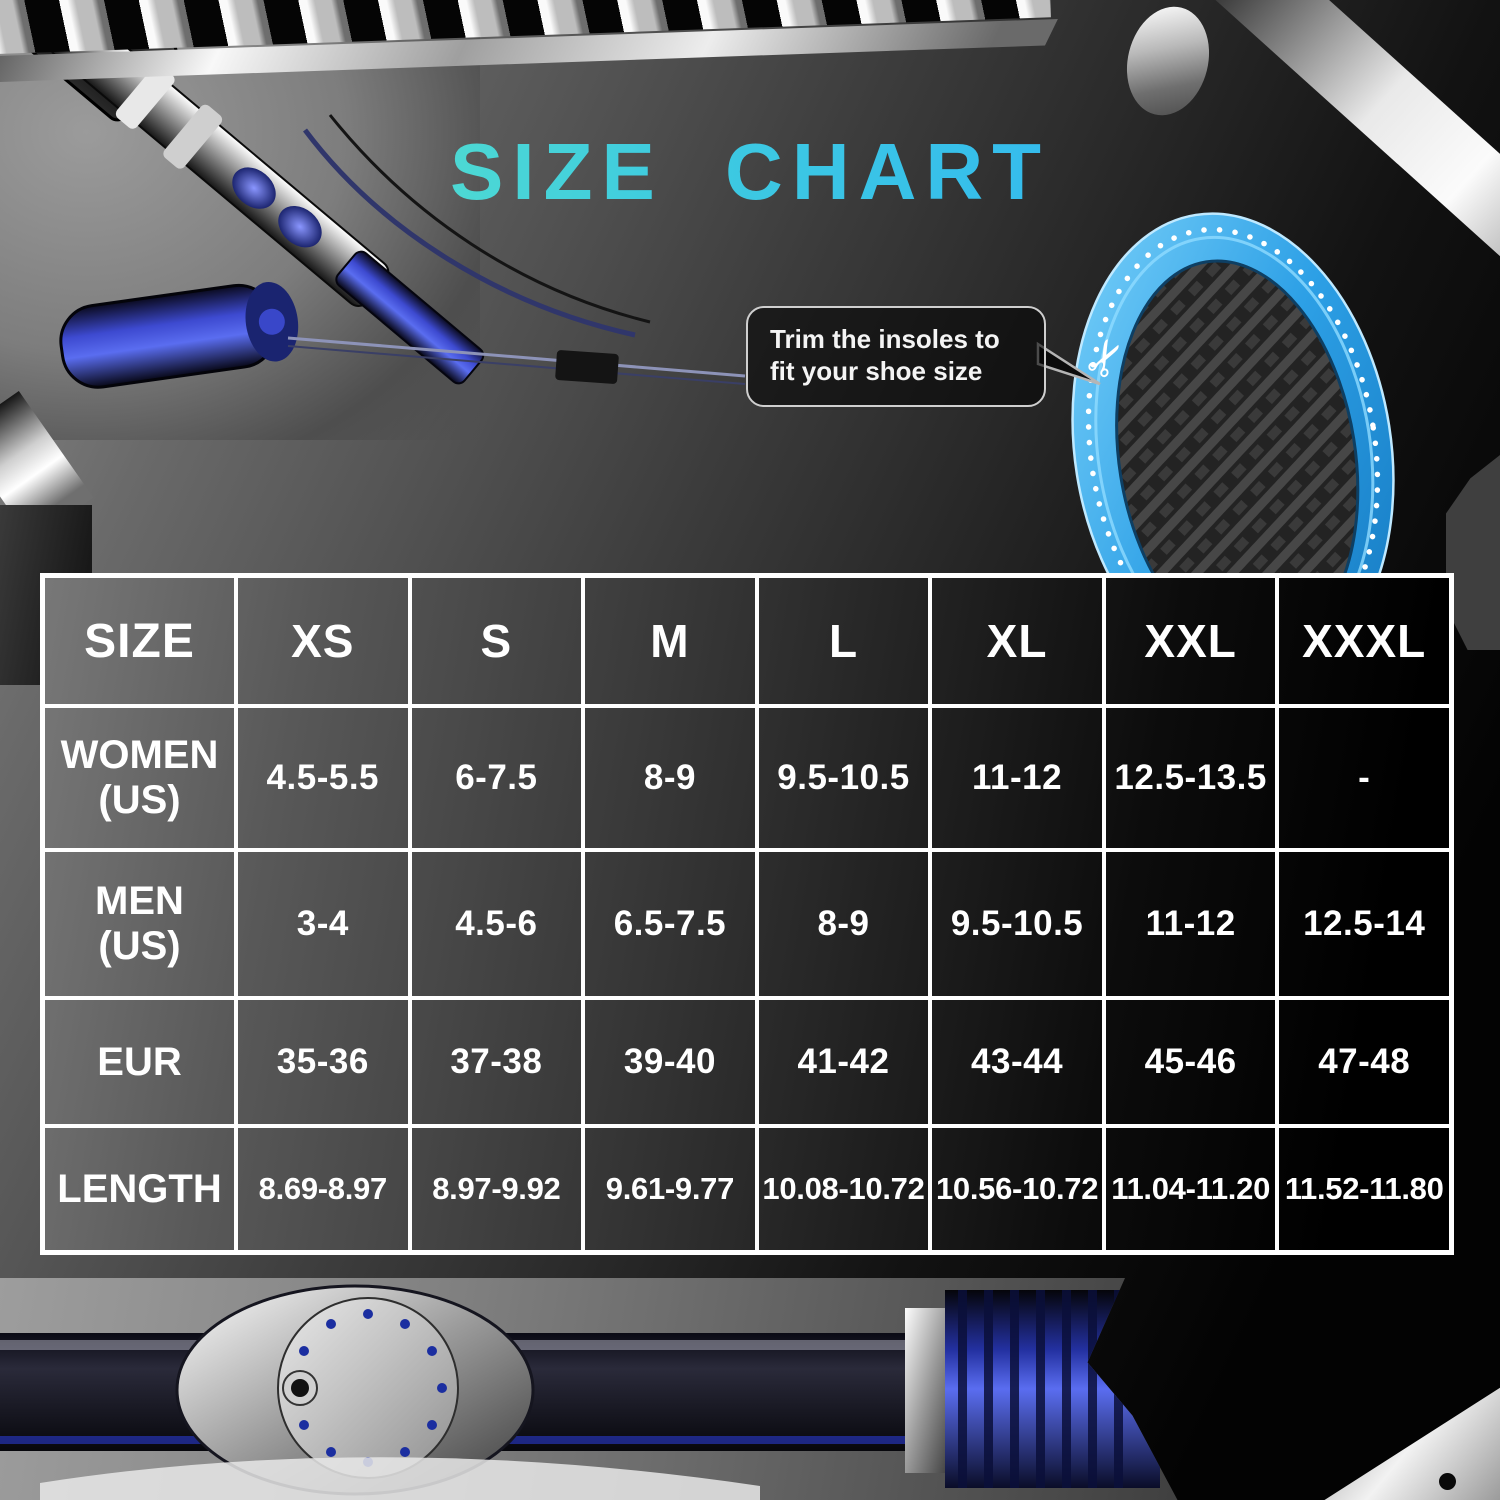 The width and height of the screenshot is (1500, 1500). Describe the element at coordinates (1364, 1062) in the screenshot. I see `table-cell-eur-xxxl: 47-48` at that location.